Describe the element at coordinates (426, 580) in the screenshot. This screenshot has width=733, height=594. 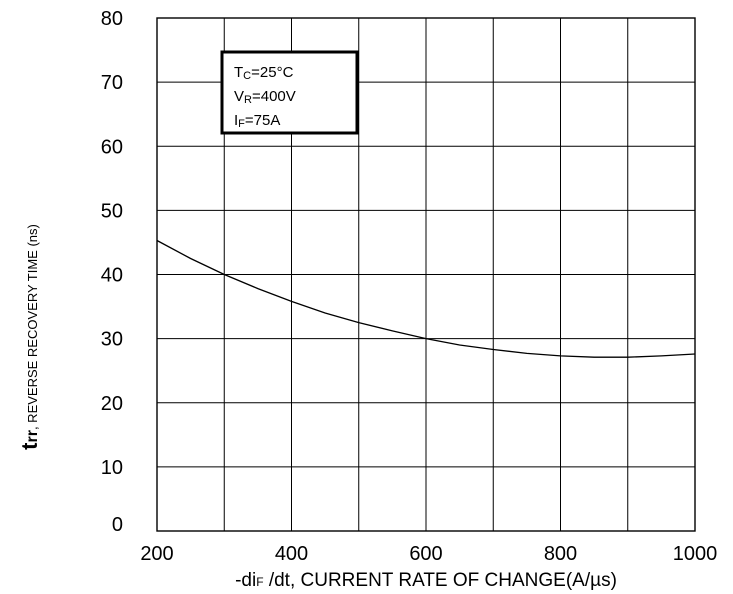
I see `x-axis-label: -diF /dt, CURRENT RATE OF CHANGE(A/µs)` at that location.